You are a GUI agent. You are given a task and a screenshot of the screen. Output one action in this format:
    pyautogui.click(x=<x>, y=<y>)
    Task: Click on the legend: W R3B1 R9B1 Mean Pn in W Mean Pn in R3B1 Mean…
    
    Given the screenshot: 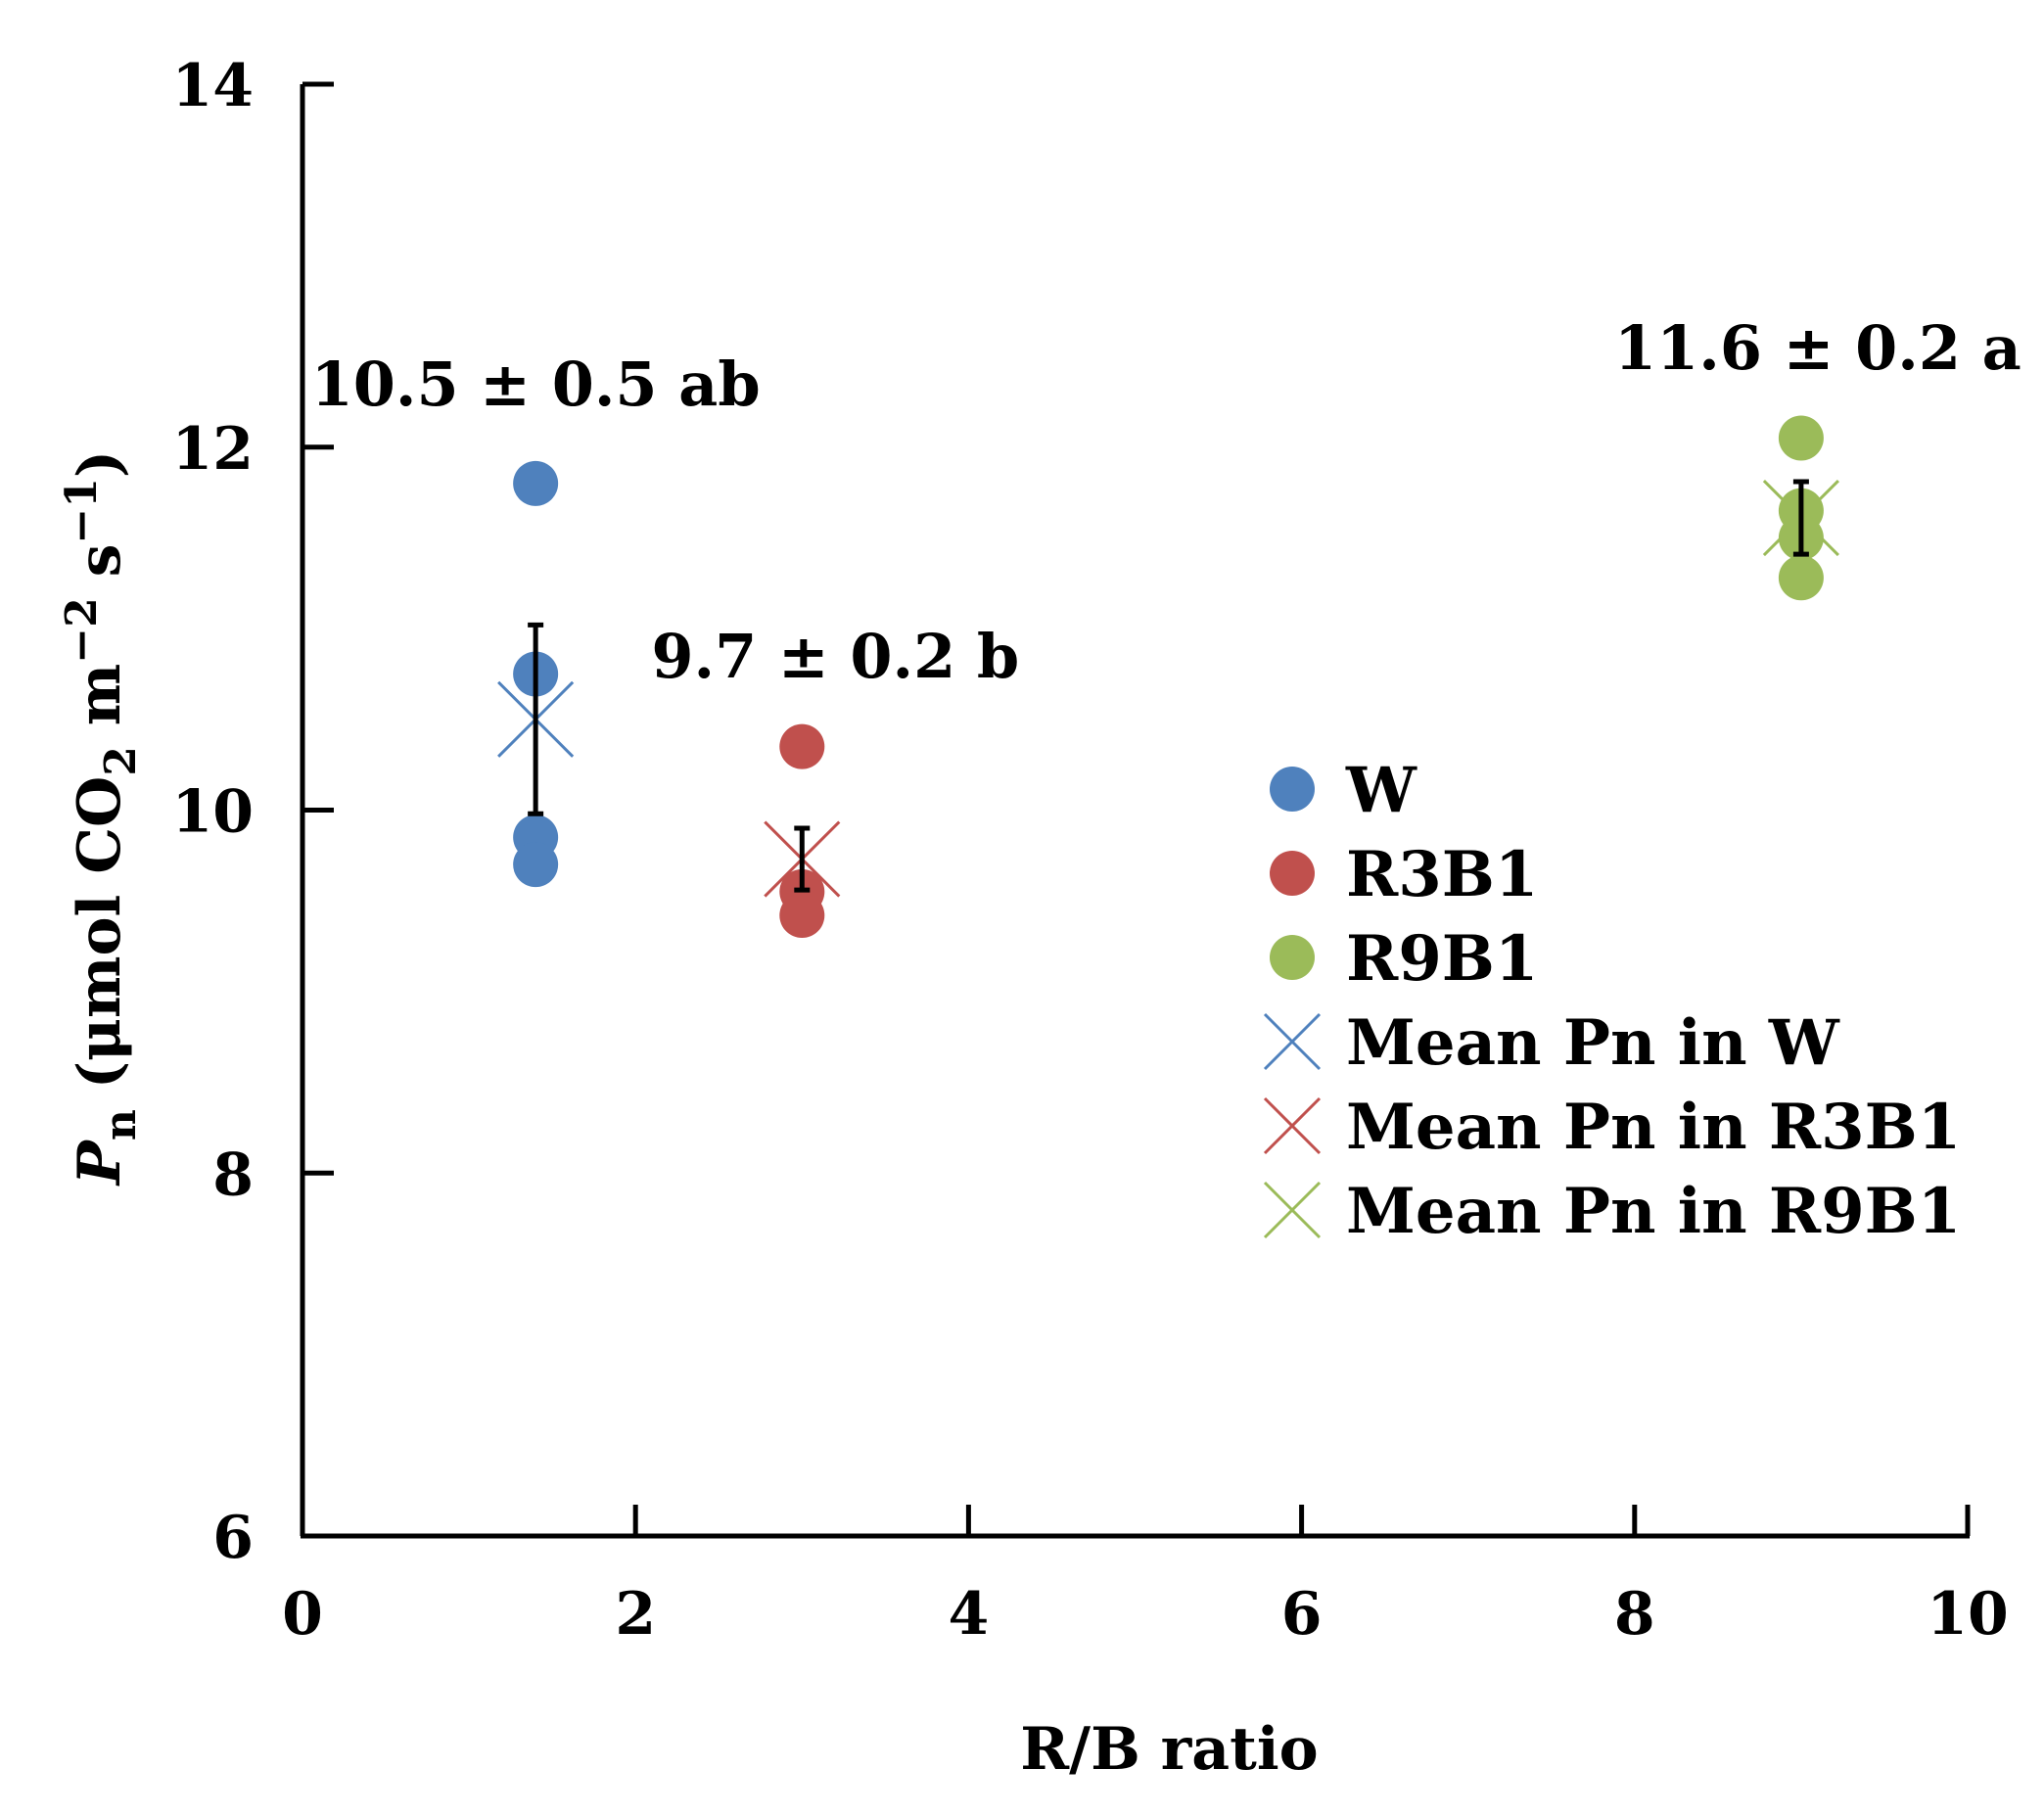 What is the action you would take?
    pyautogui.click(x=1612, y=1001)
    